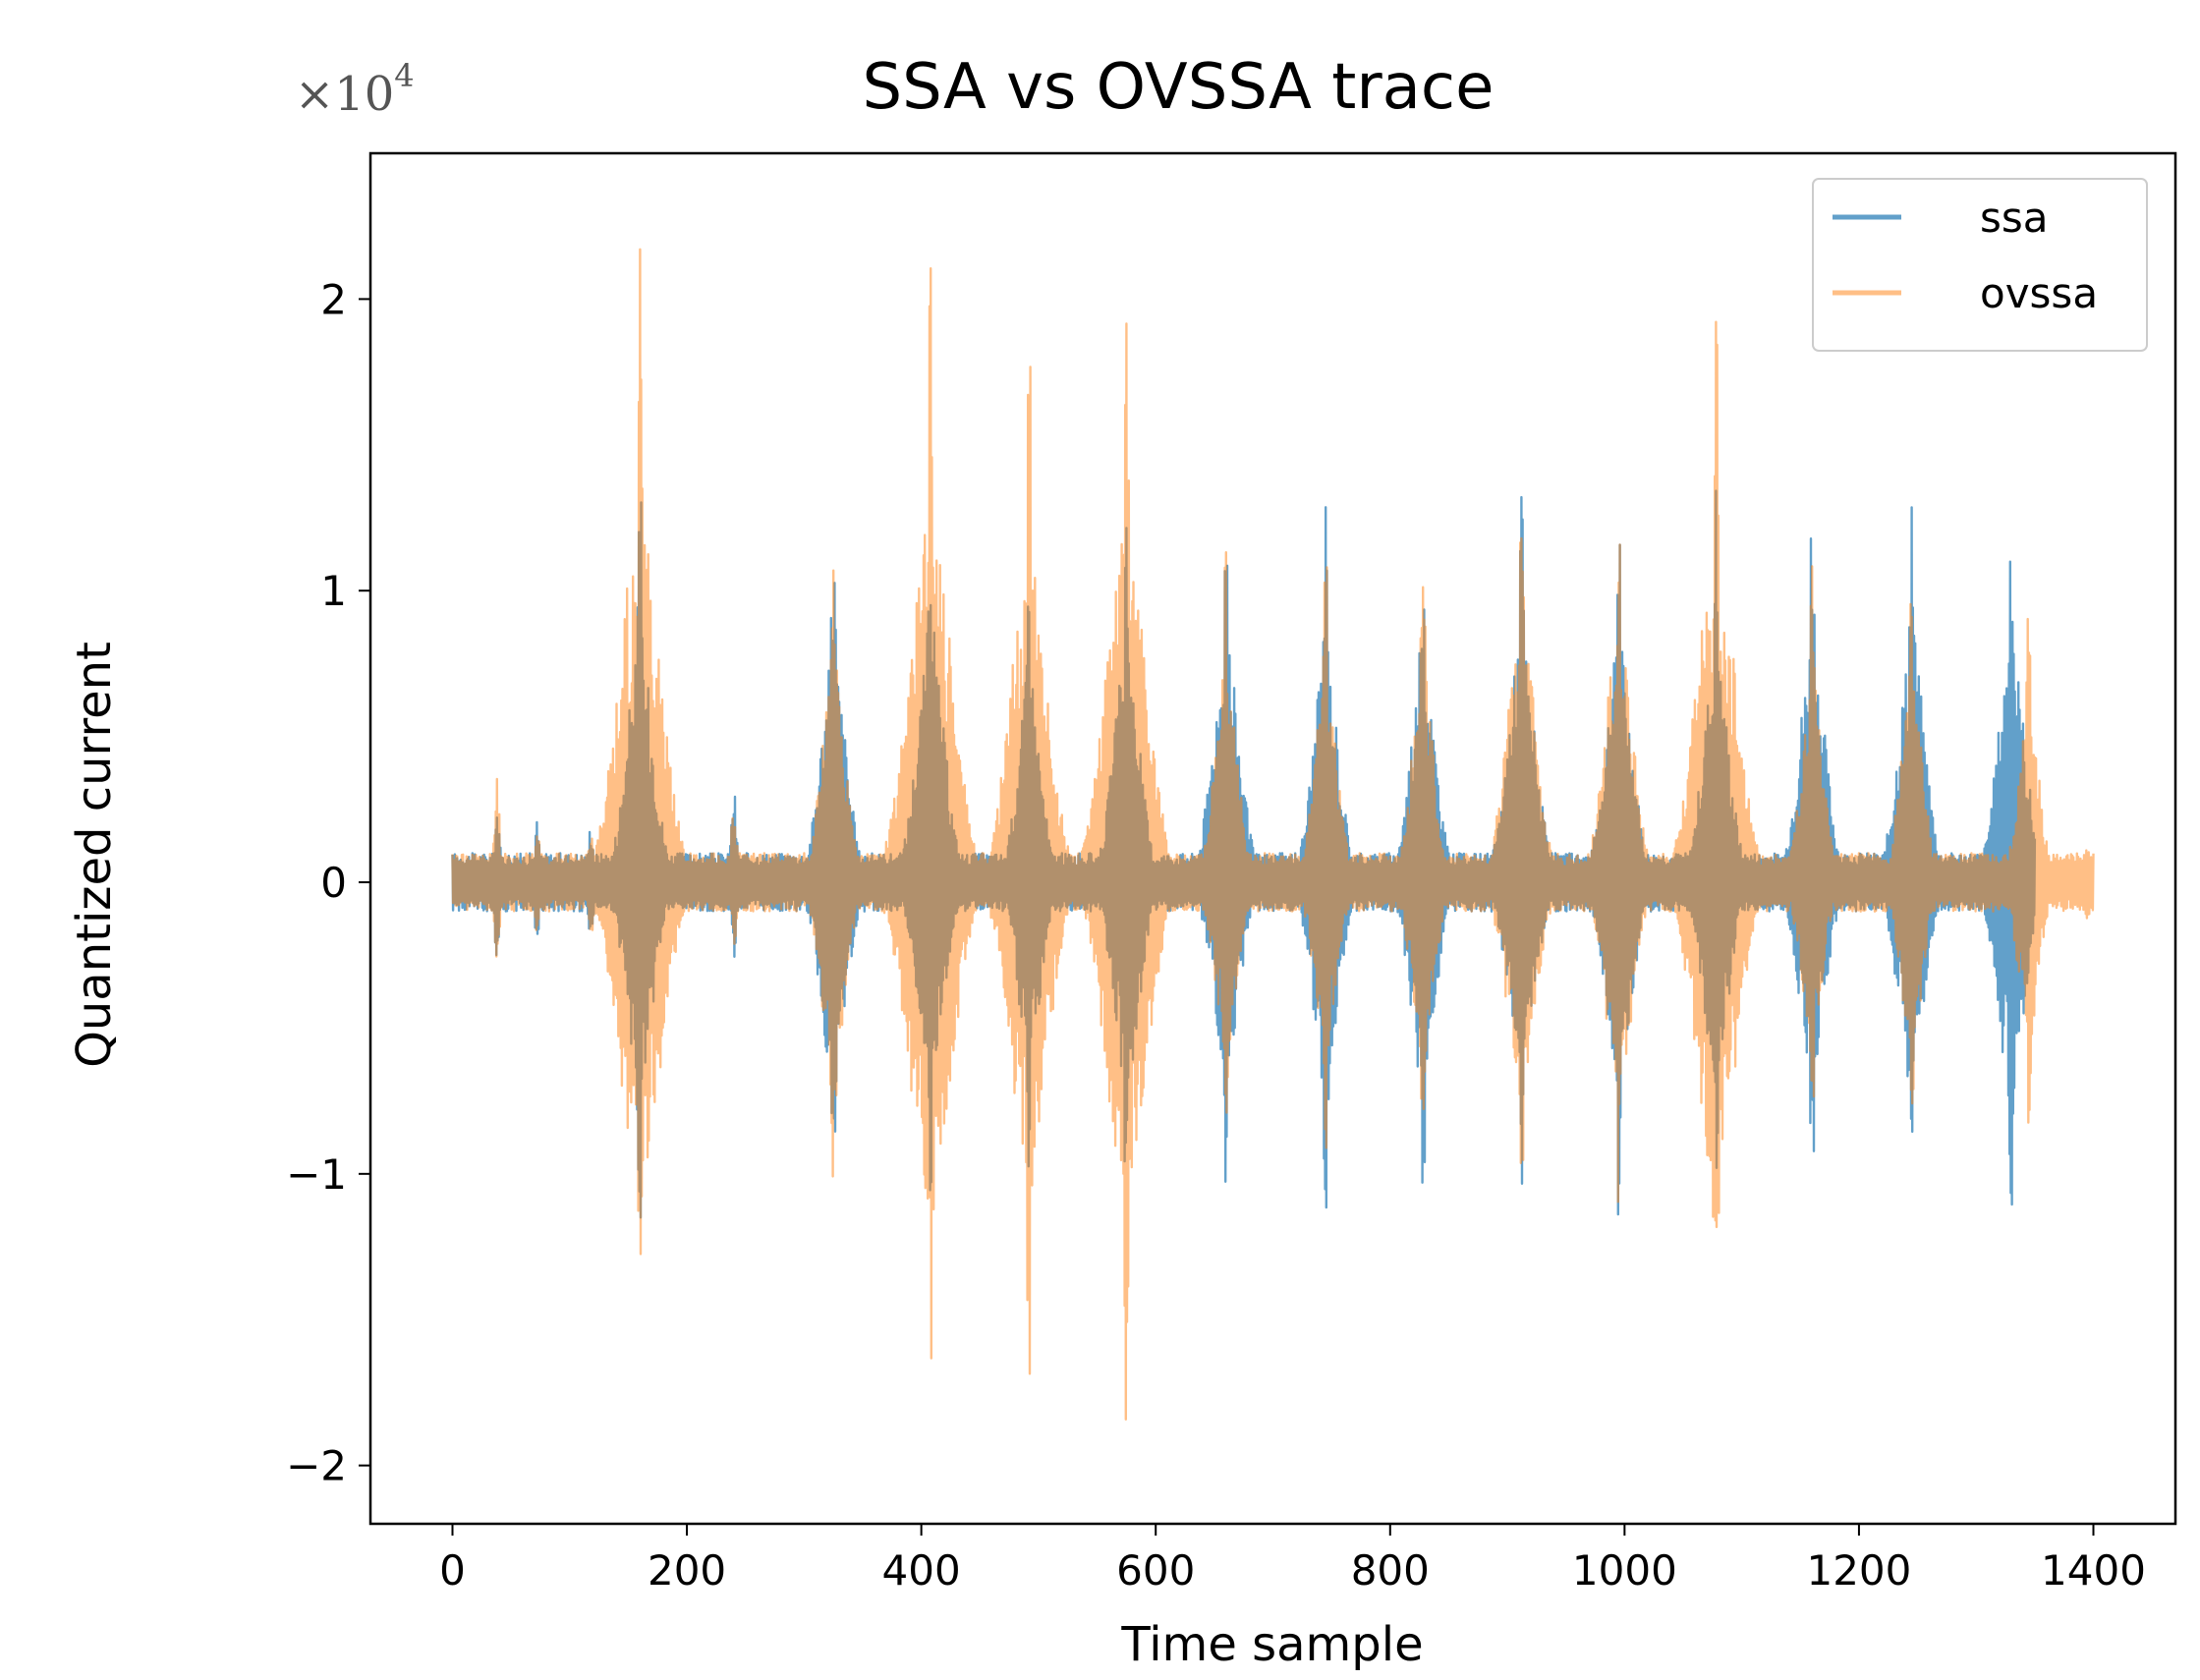  I want to click on y-scale-exponent: 4, so click(404, 75).